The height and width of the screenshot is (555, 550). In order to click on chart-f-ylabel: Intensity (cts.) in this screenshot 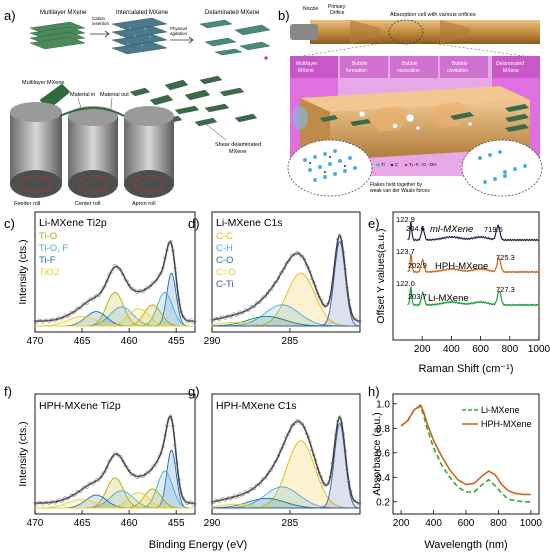, I will do `click(23, 453)`.